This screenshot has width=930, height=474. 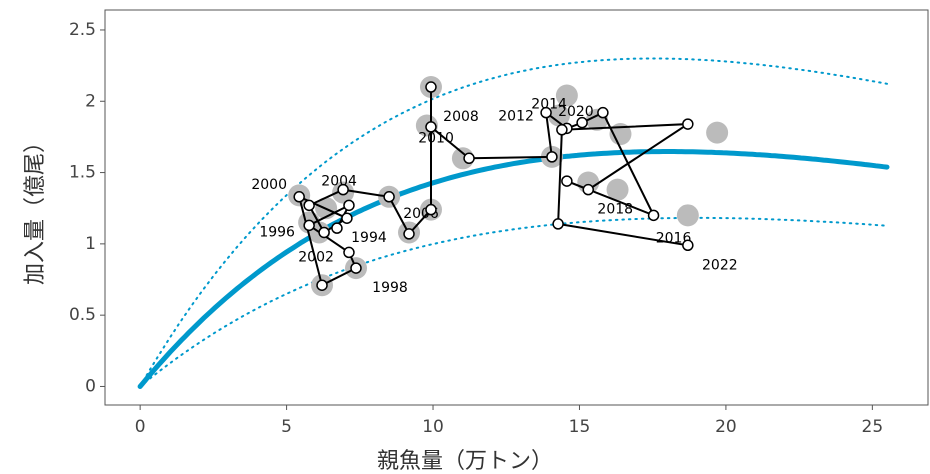 I want to click on y-axis-title: 加入量（億尾）, so click(x=35, y=208).